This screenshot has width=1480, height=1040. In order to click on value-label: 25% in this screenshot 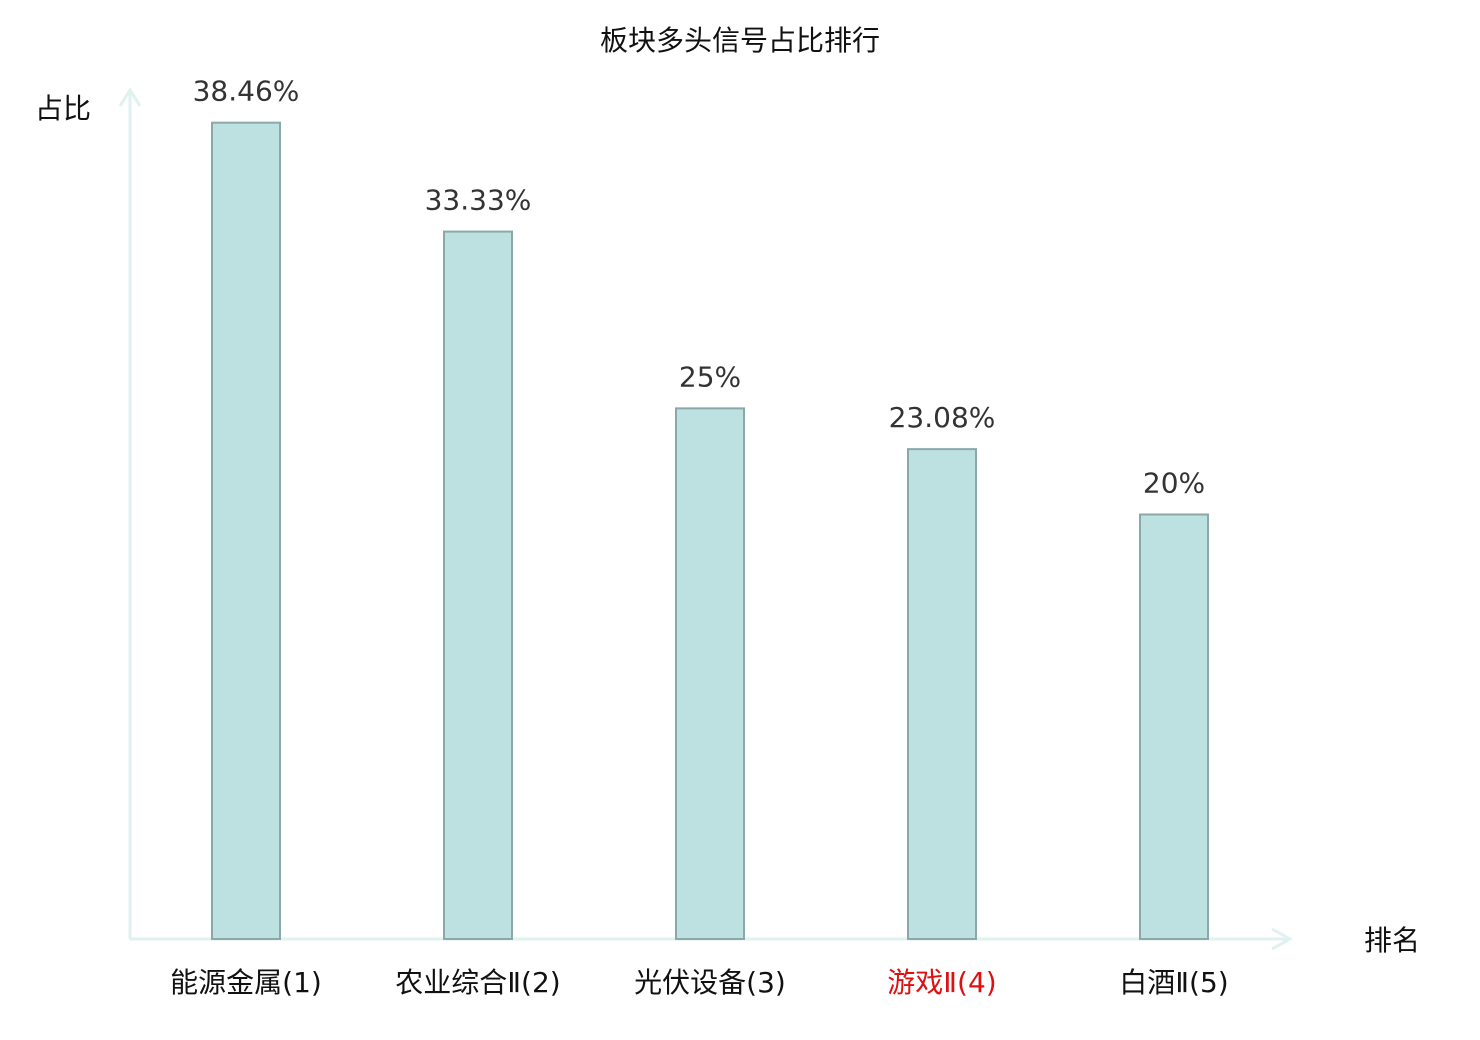, I will do `click(710, 376)`.